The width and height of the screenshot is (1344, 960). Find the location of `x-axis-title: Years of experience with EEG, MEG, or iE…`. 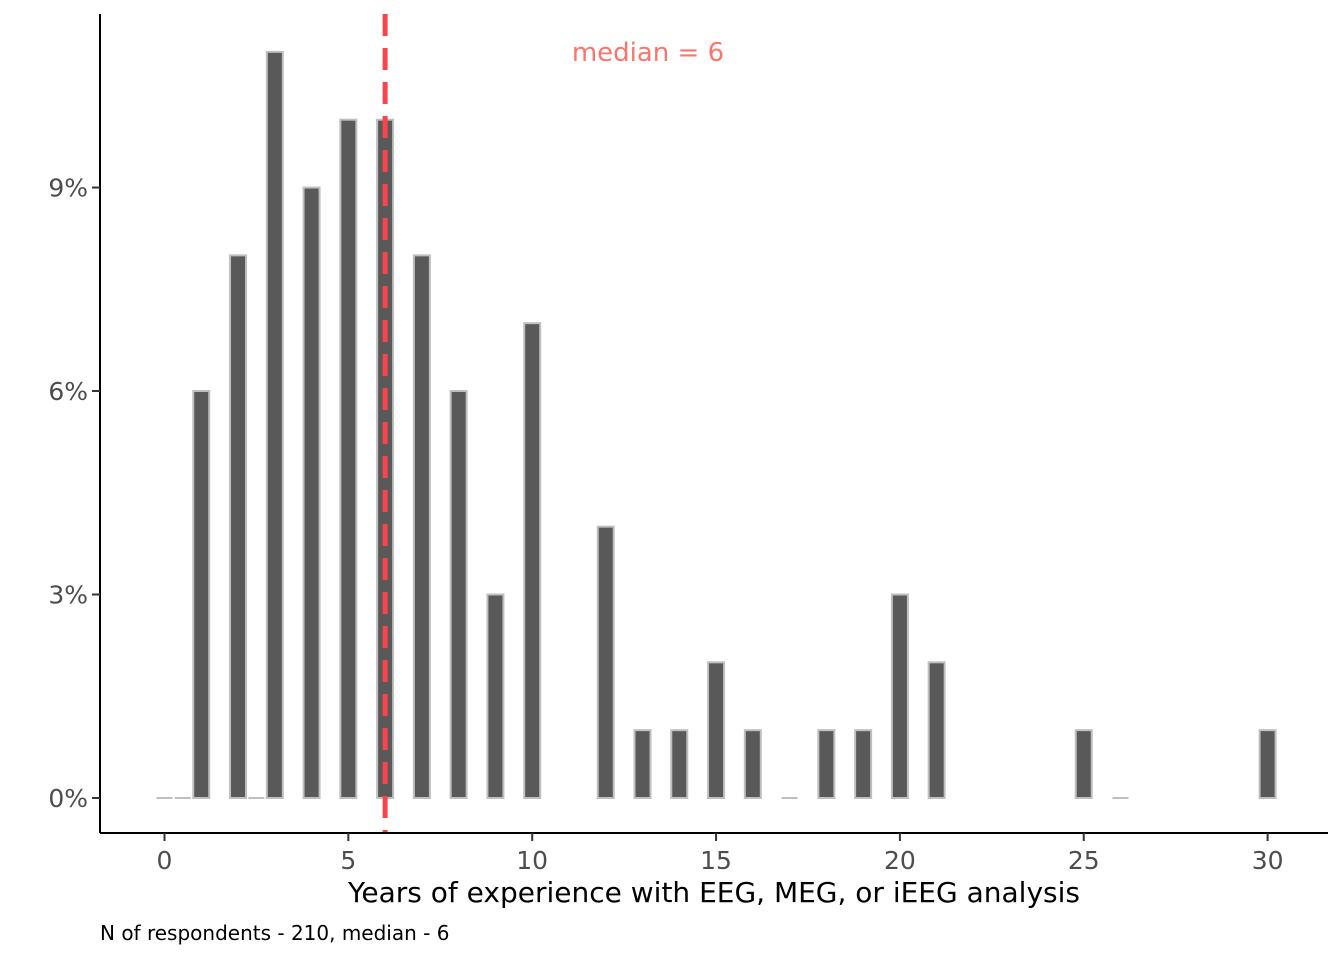

x-axis-title: Years of experience with EEG, MEG, or iE… is located at coordinates (713, 892).